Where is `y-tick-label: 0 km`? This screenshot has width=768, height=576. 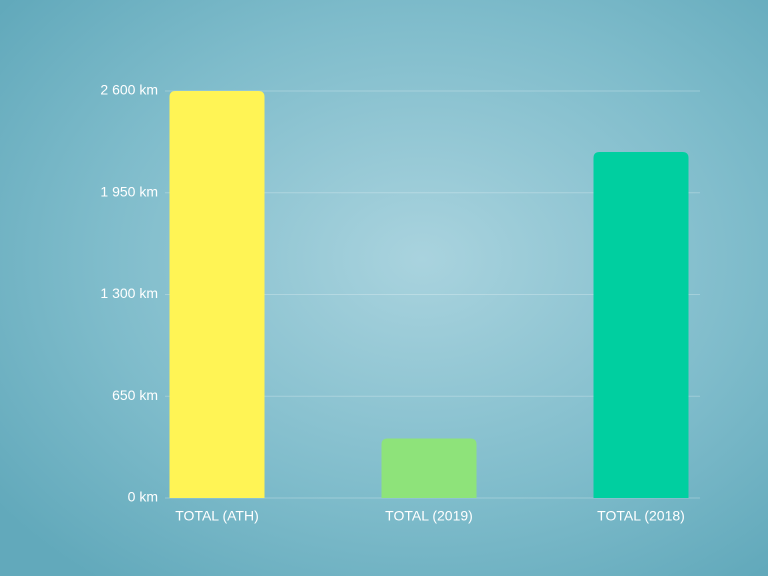 y-tick-label: 0 km is located at coordinates (143, 497).